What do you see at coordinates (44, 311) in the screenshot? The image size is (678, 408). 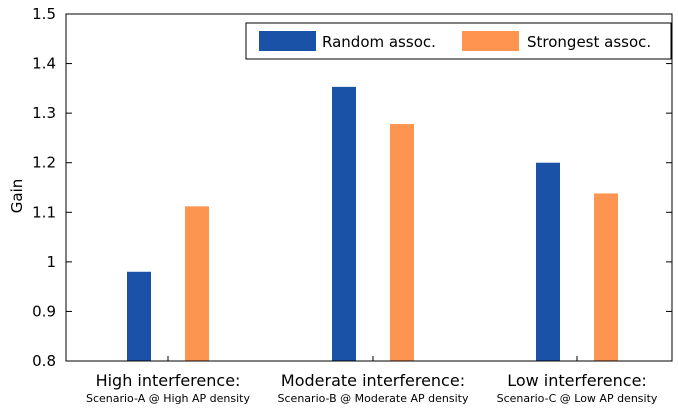 I see `y-tick-label: 0.9` at bounding box center [44, 311].